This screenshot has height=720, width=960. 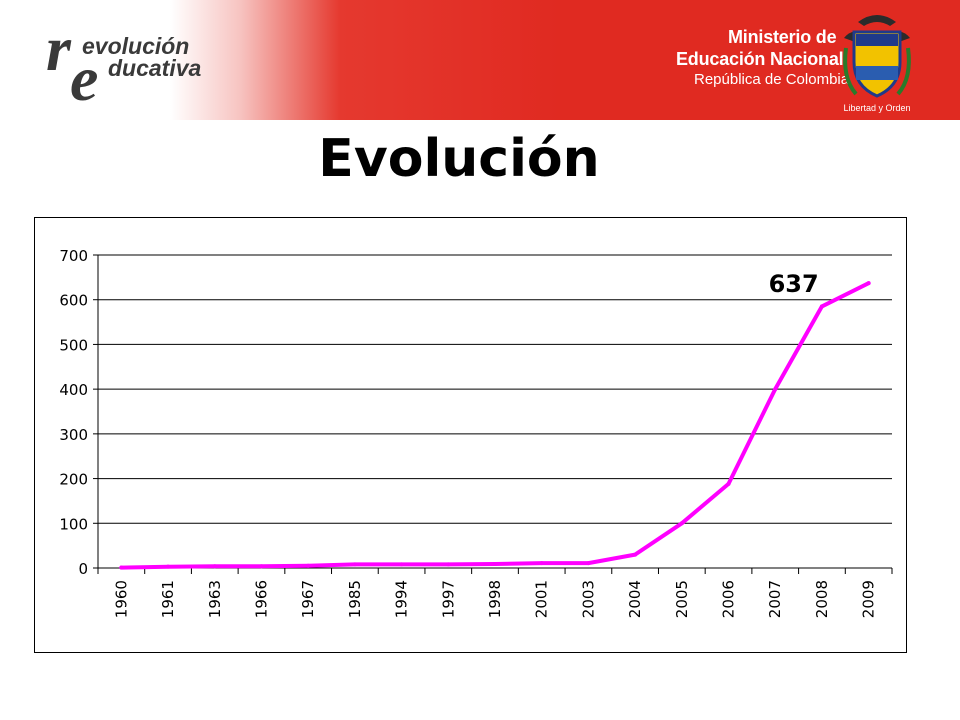 I want to click on x-tick-label: 2003, so click(x=588, y=599).